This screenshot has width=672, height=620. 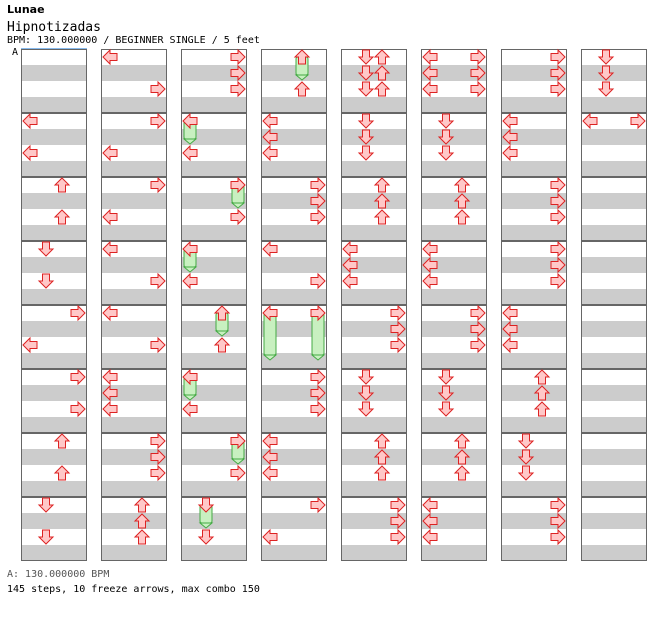 What do you see at coordinates (26, 9) in the screenshot?
I see `artist-name: Lunae` at bounding box center [26, 9].